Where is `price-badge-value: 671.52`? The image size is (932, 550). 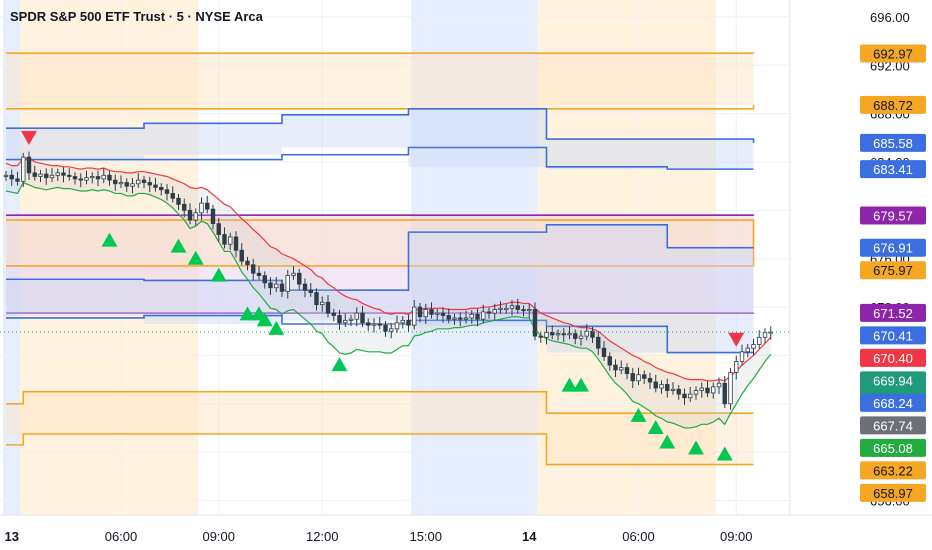 price-badge-value: 671.52 is located at coordinates (893, 313).